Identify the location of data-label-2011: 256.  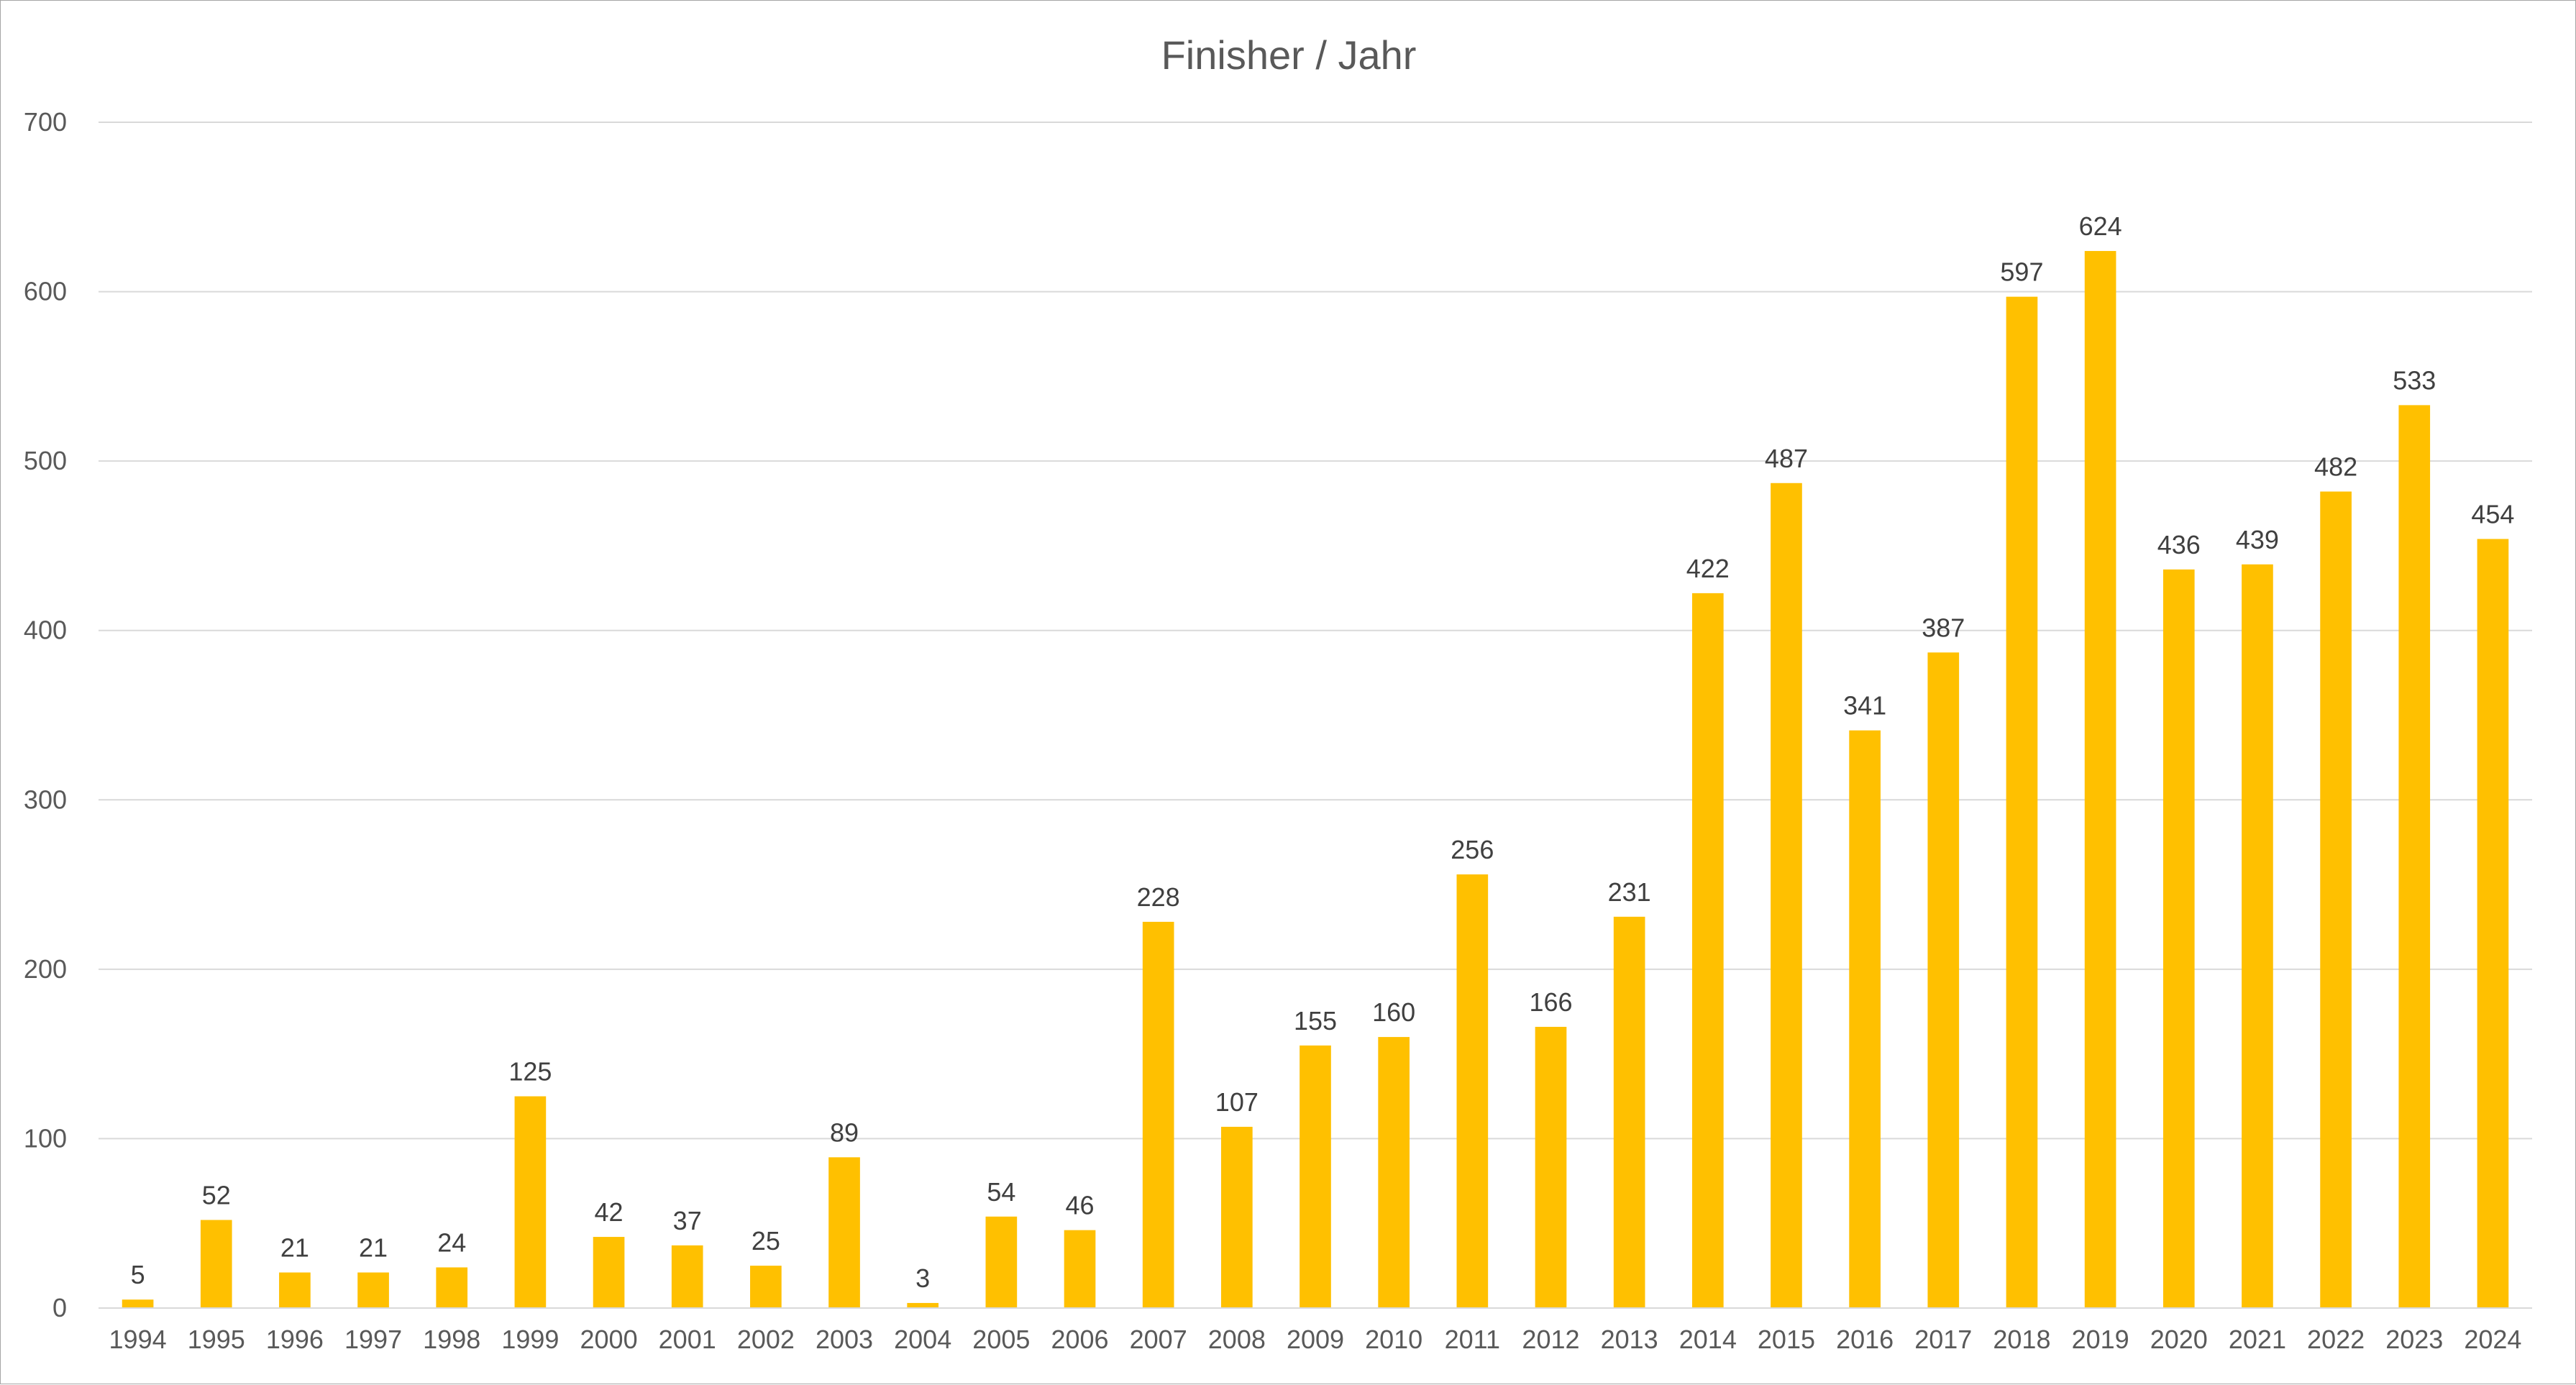
(1472, 849).